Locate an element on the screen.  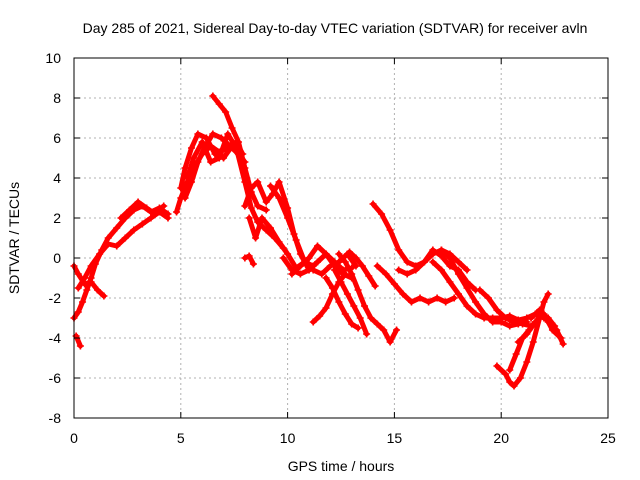
x-tick-label: 0 is located at coordinates (74, 438).